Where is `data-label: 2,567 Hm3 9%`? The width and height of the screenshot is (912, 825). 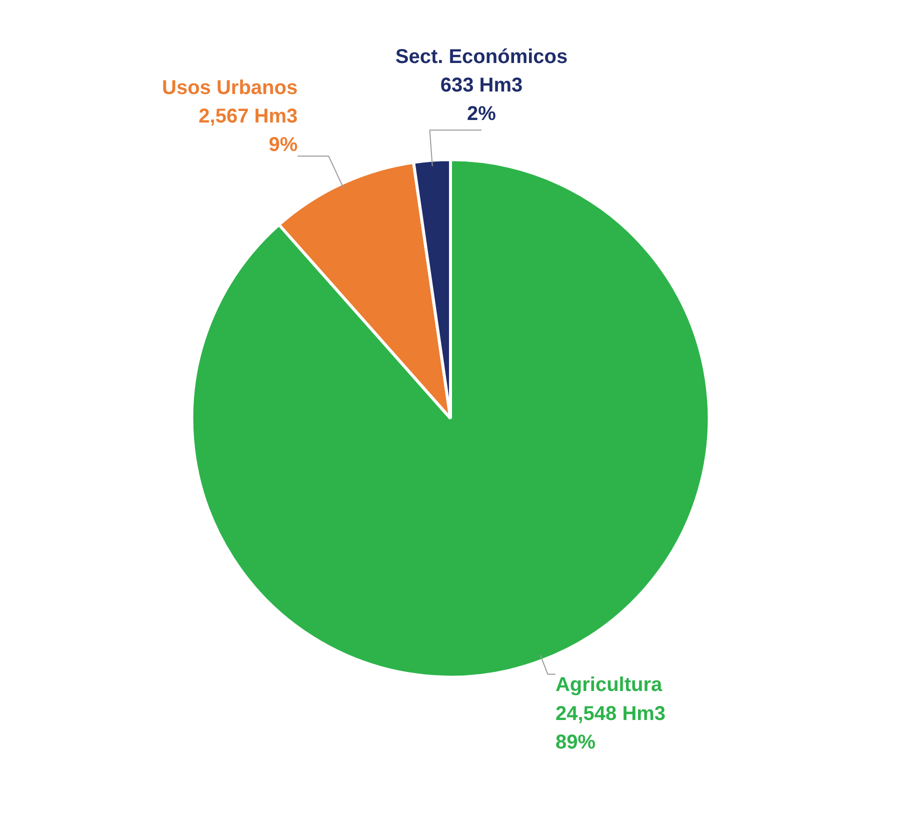
data-label: 2,567 Hm3 9% is located at coordinates (248, 131).